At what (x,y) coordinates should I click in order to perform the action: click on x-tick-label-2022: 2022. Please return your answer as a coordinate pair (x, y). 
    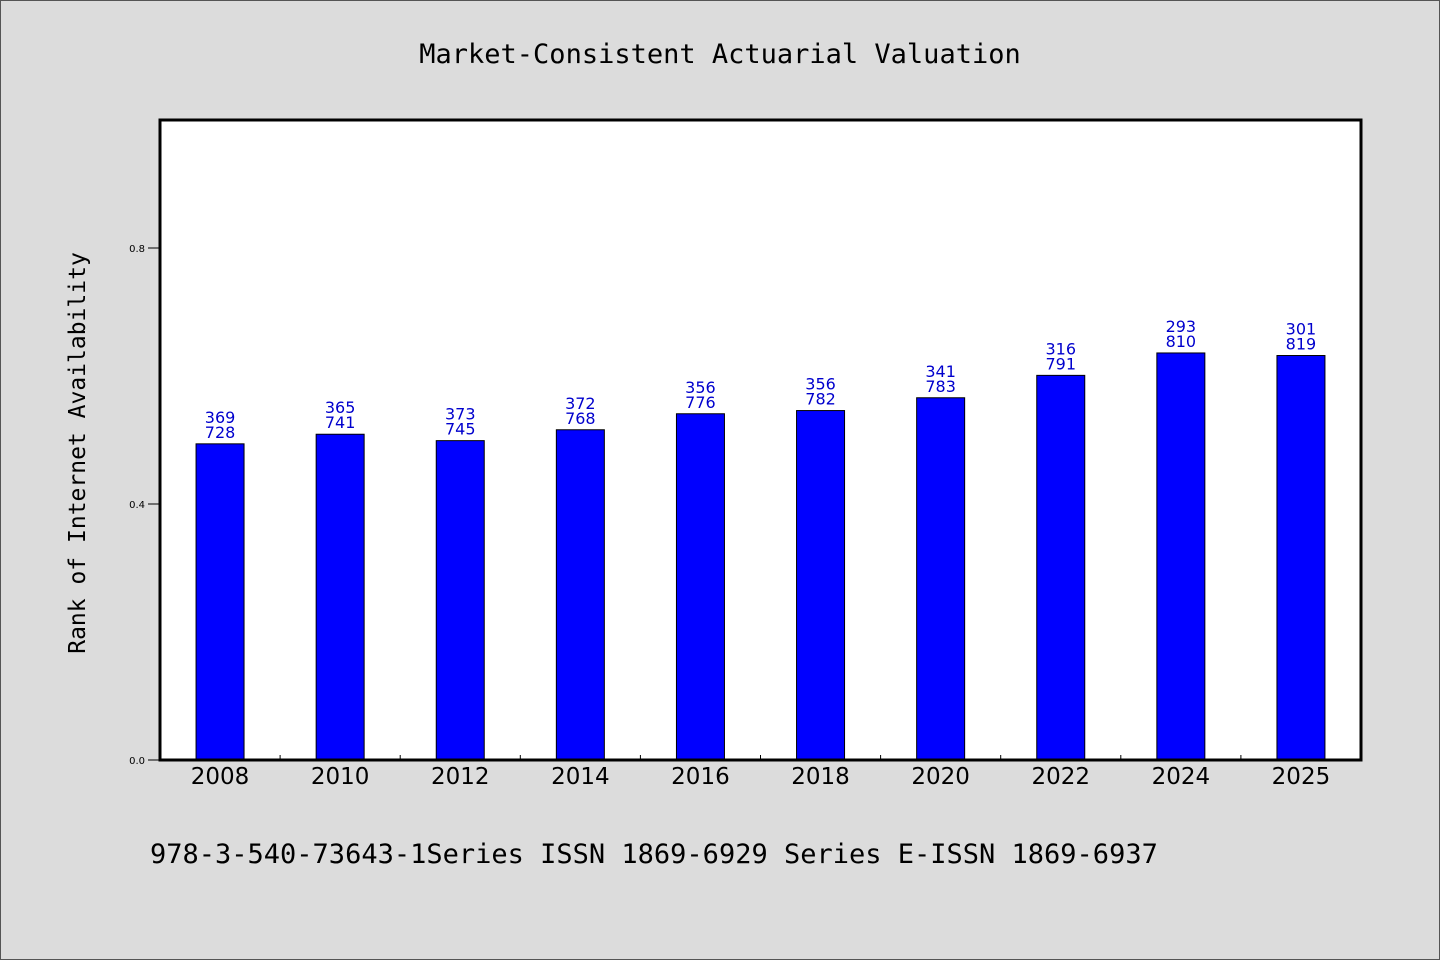
    Looking at the image, I should click on (1060, 777).